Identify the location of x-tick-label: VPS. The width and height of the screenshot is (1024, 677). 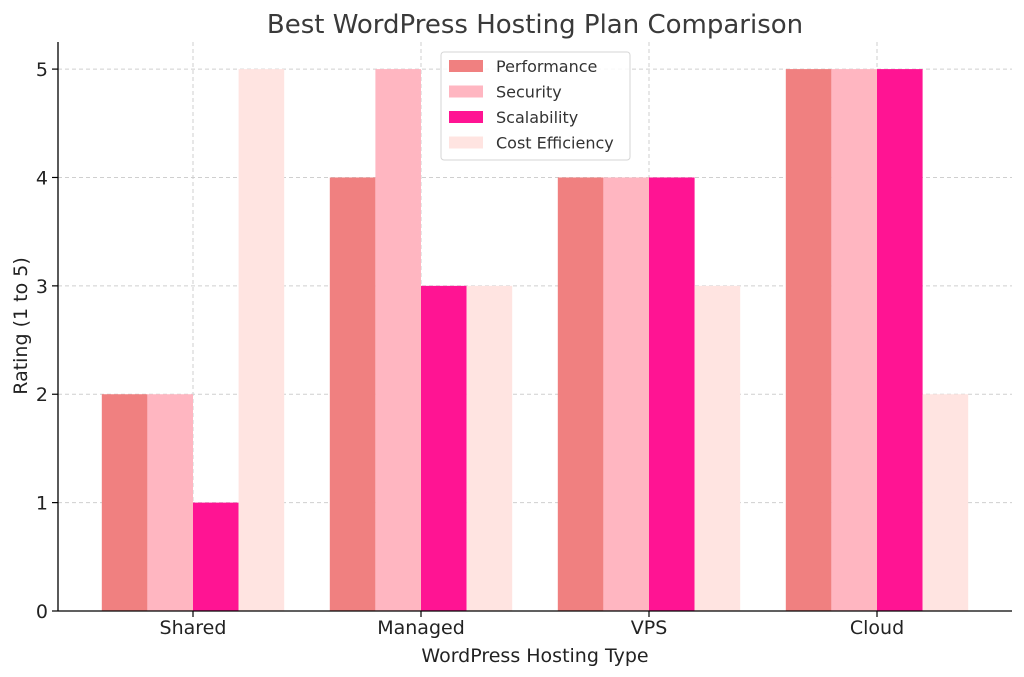
(649, 628).